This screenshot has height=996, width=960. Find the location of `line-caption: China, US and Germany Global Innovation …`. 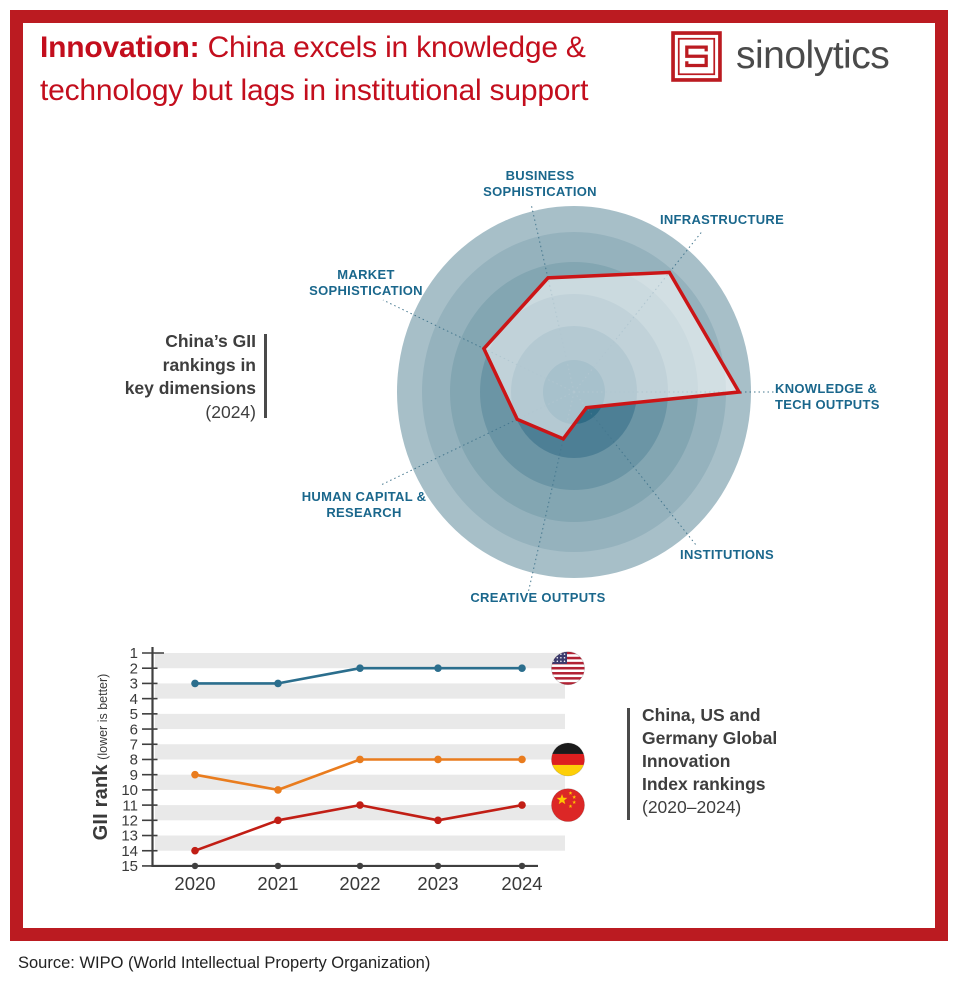

line-caption: China, US and Germany Global Innovation … is located at coordinates (747, 761).